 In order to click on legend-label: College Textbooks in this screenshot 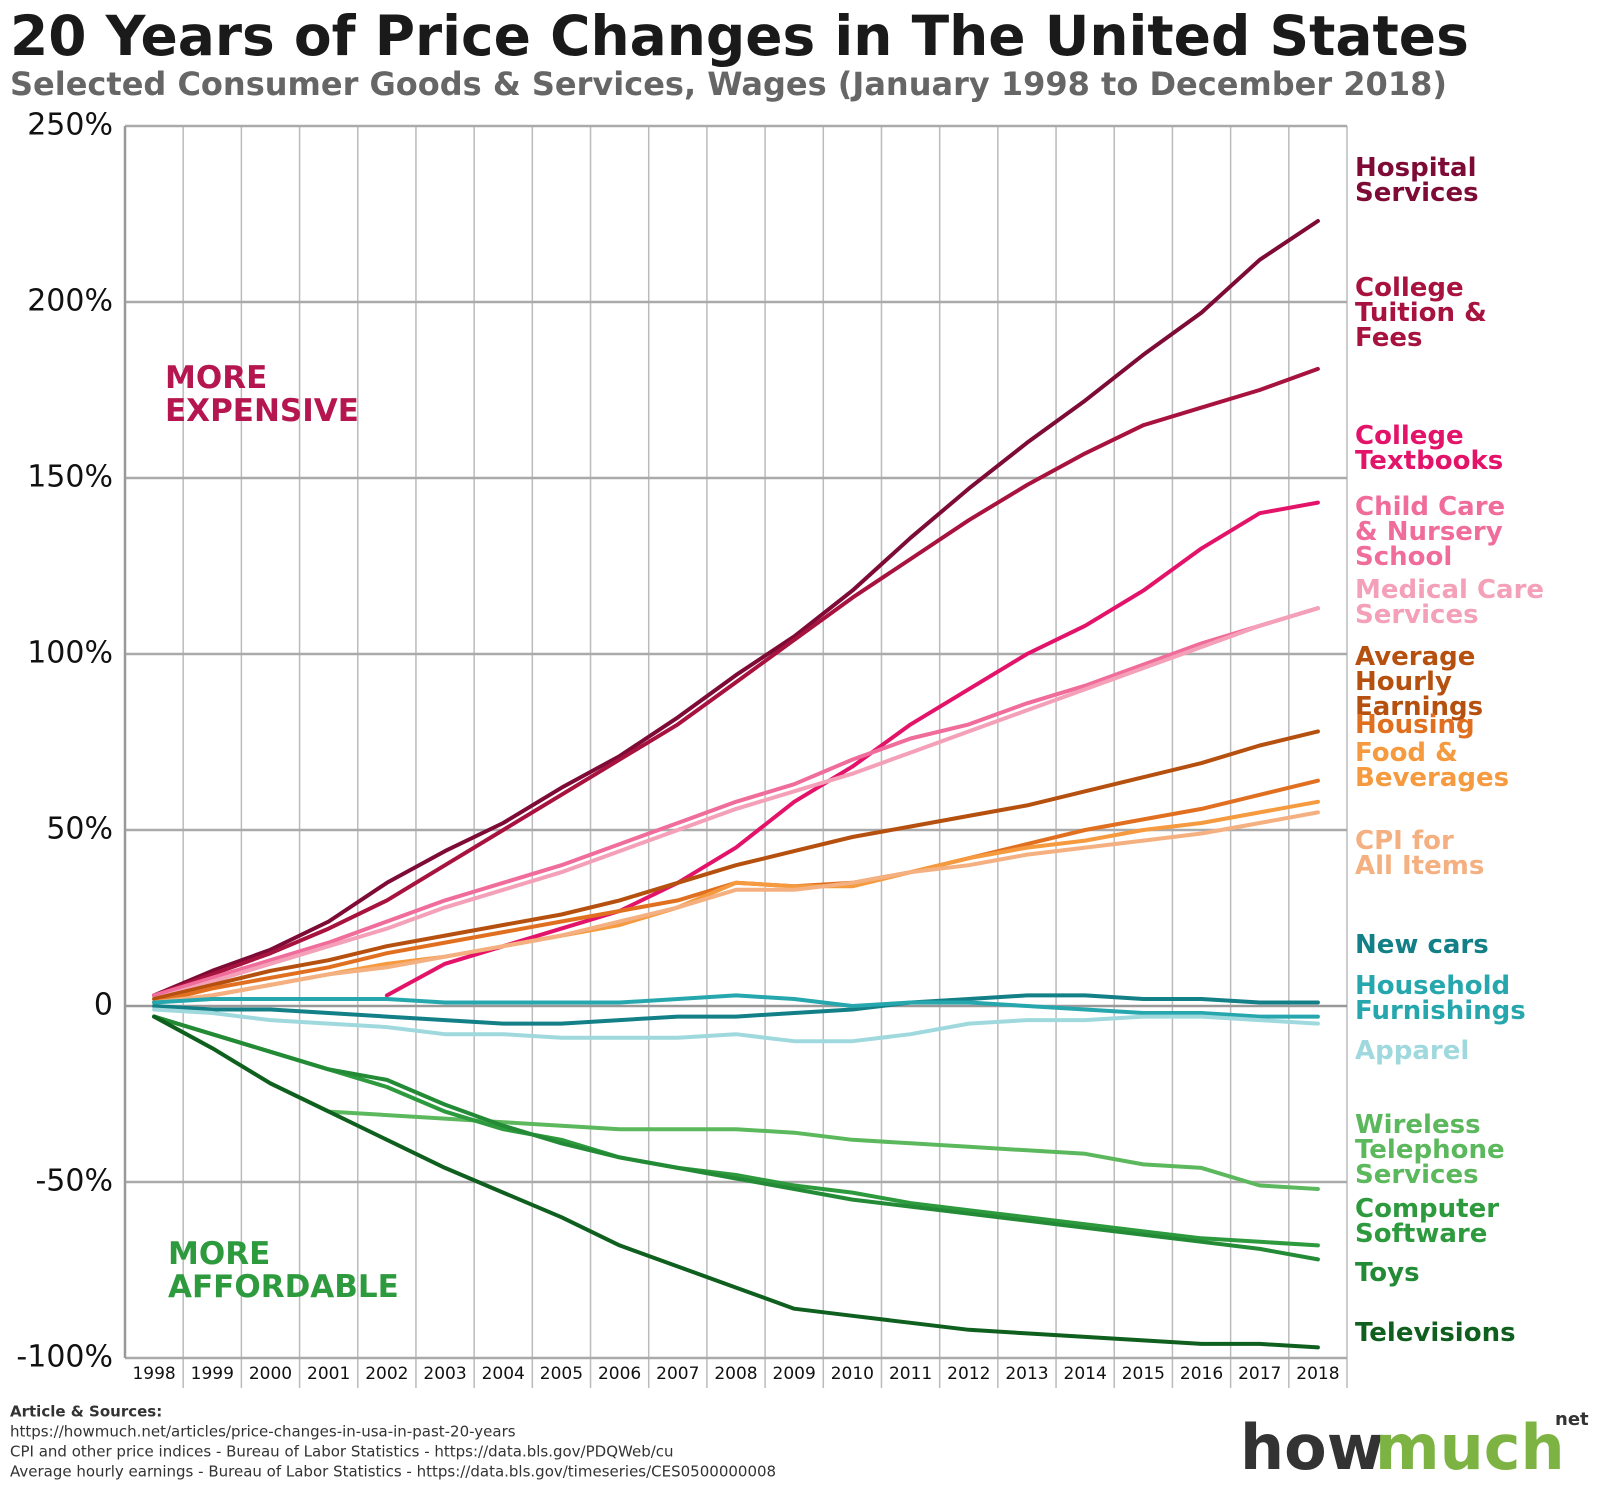, I will do `click(1429, 448)`.